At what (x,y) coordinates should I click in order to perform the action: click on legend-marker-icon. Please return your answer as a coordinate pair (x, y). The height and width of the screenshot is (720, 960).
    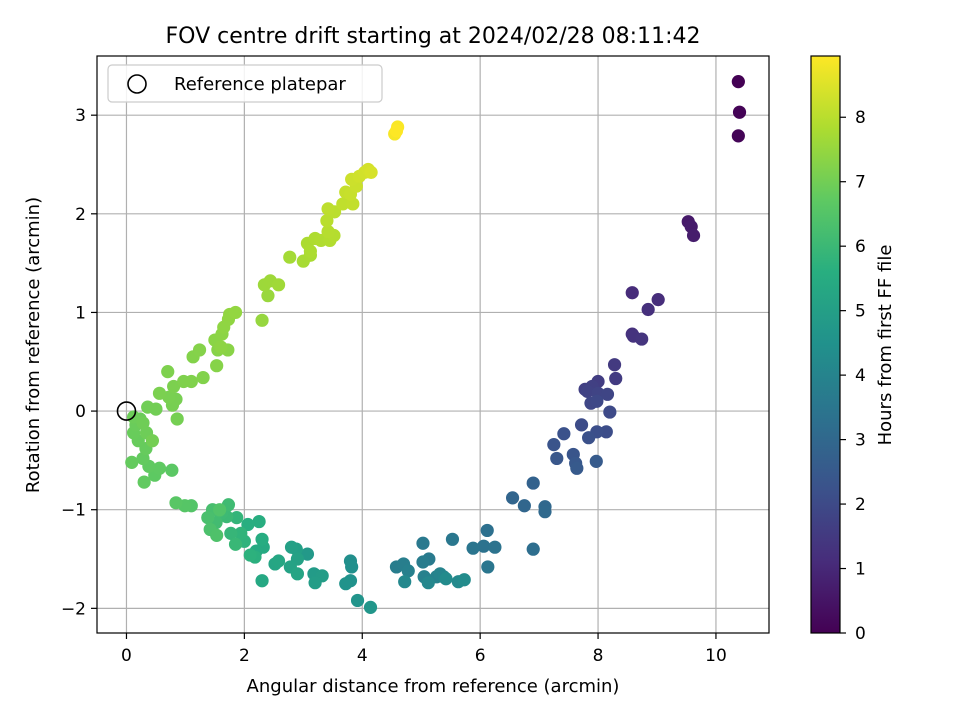
    Looking at the image, I should click on (137, 84).